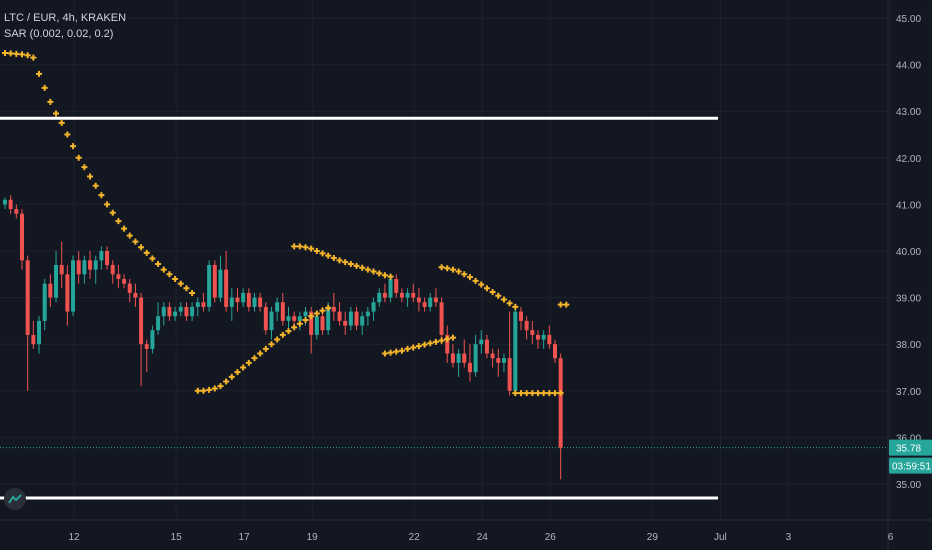 This screenshot has width=932, height=550. Describe the element at coordinates (483, 537) in the screenshot. I see `time-tick-label: 24` at that location.